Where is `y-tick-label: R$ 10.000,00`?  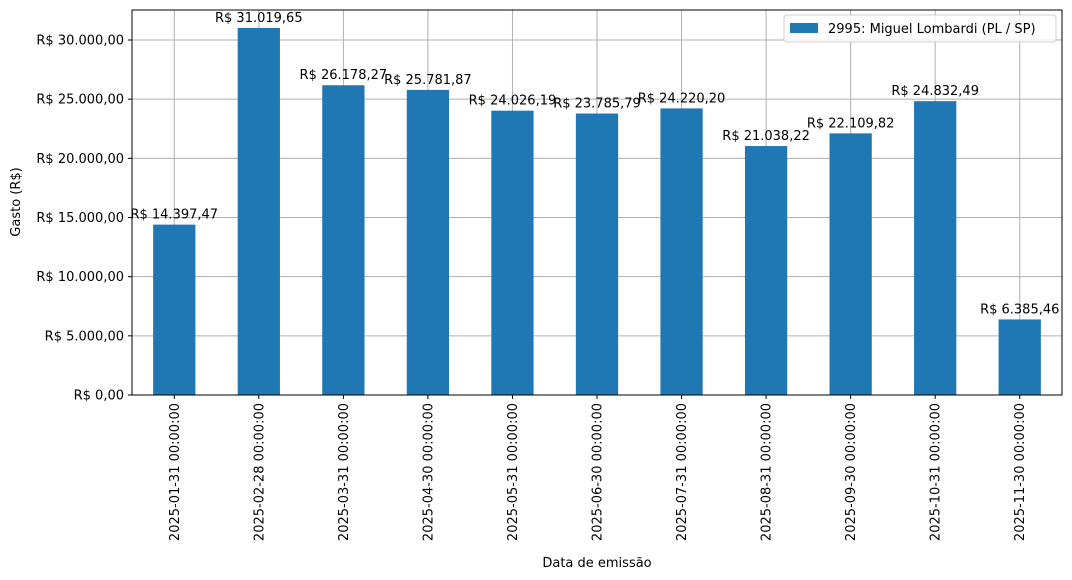
y-tick-label: R$ 10.000,00 is located at coordinates (80, 277).